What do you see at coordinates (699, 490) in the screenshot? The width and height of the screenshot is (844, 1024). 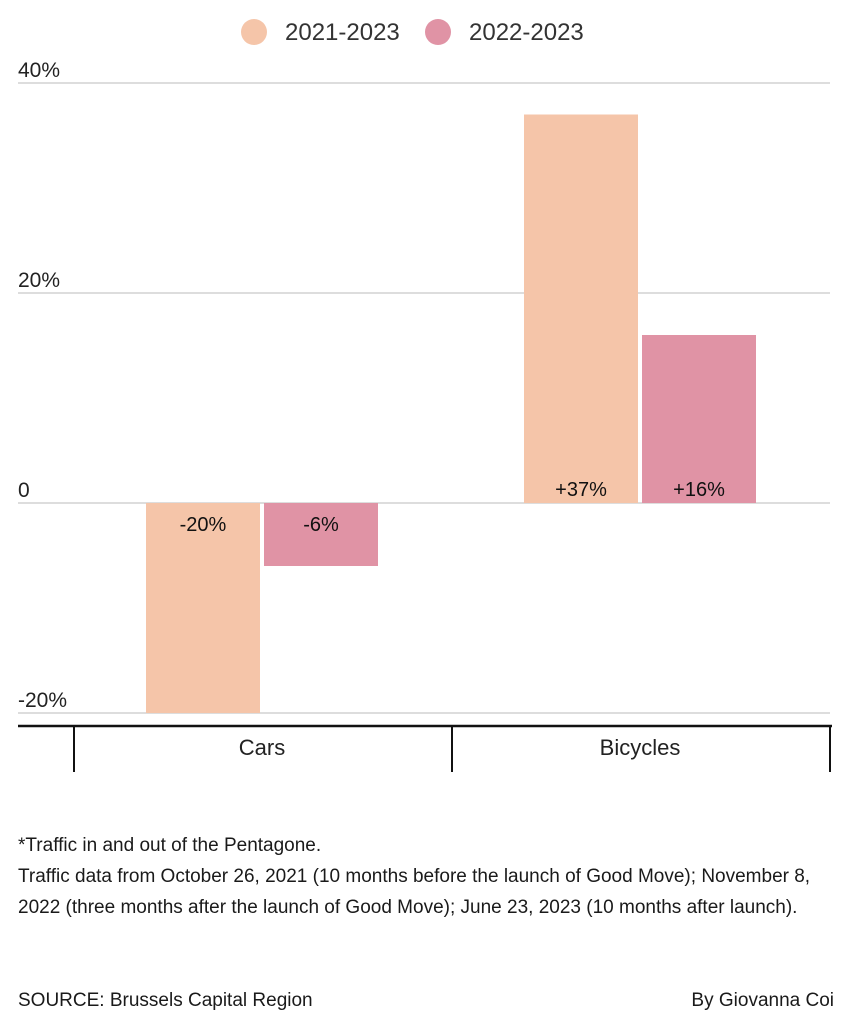 I see `data-label-bicycles-2: +16%` at bounding box center [699, 490].